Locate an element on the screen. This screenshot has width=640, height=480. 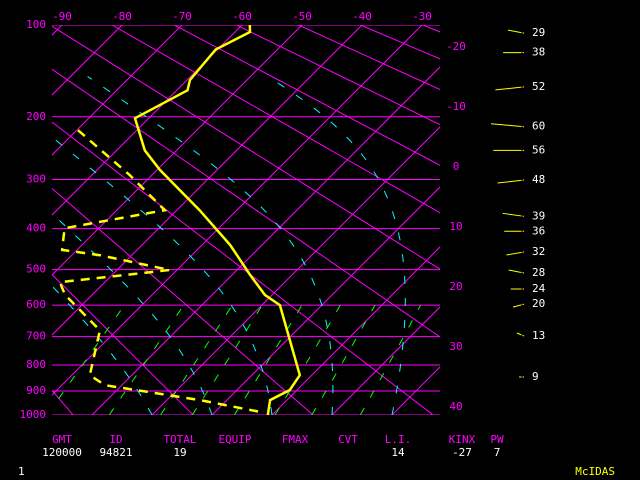
index-value: 14 is located at coordinates (398, 452).